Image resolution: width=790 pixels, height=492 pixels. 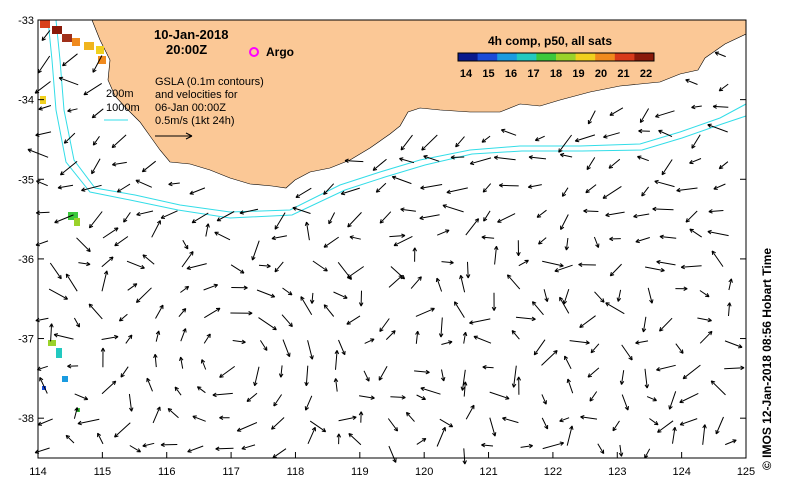 I want to click on colorbar-tick-label: 21, so click(x=623, y=74).